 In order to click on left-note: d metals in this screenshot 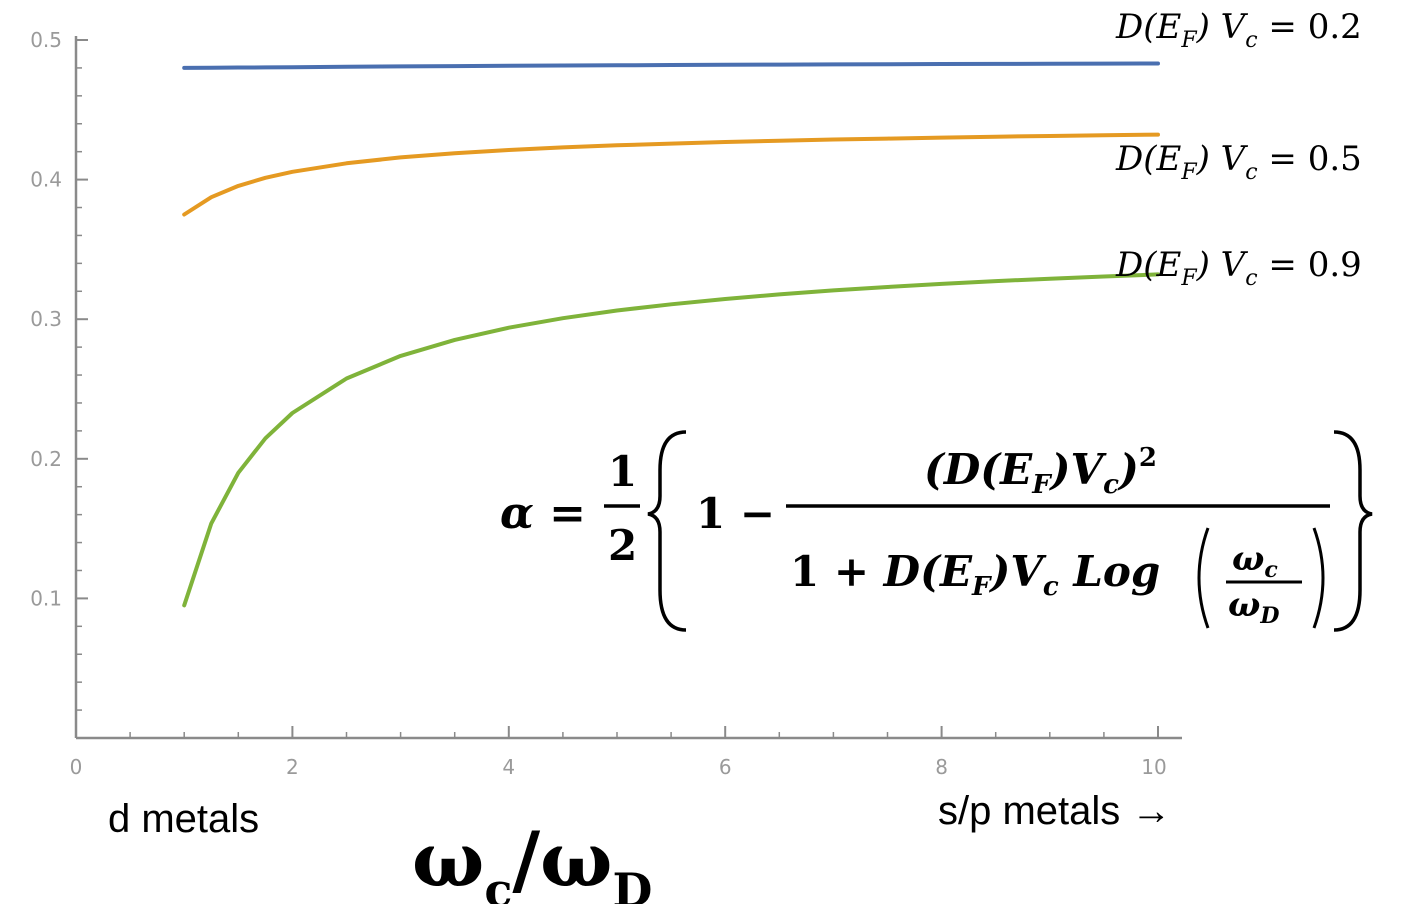, I will do `click(183, 819)`.